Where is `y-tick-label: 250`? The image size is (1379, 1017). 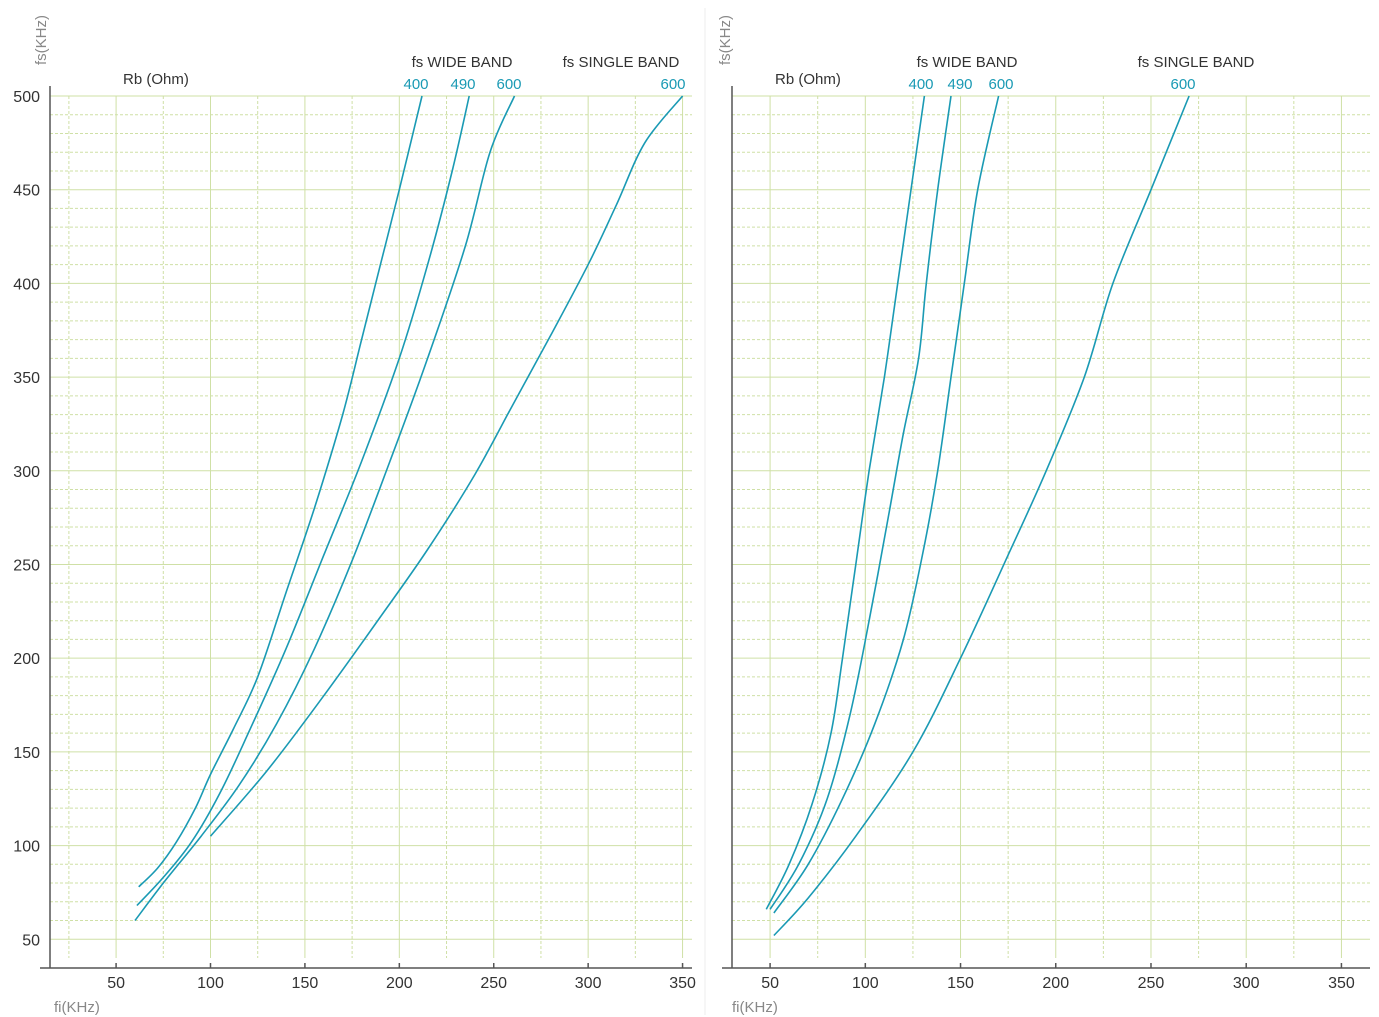 y-tick-label: 250 is located at coordinates (26, 565).